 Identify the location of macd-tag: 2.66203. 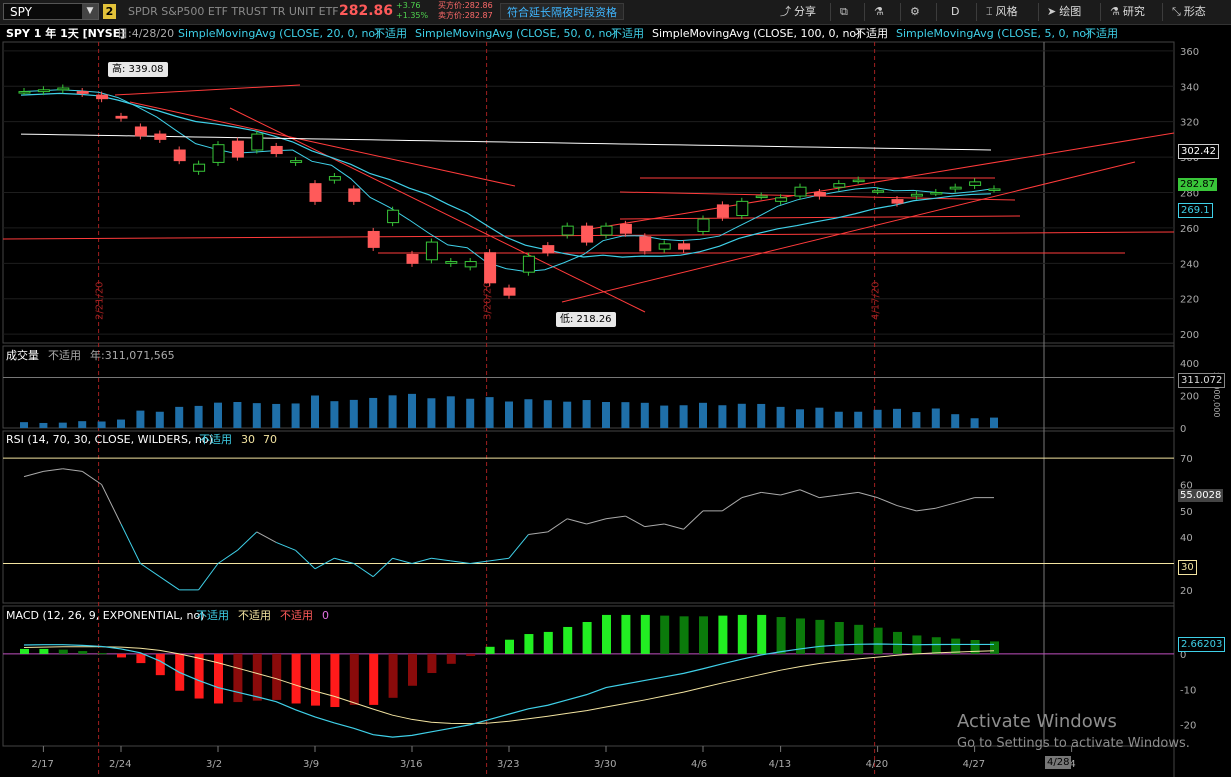
(1202, 644).